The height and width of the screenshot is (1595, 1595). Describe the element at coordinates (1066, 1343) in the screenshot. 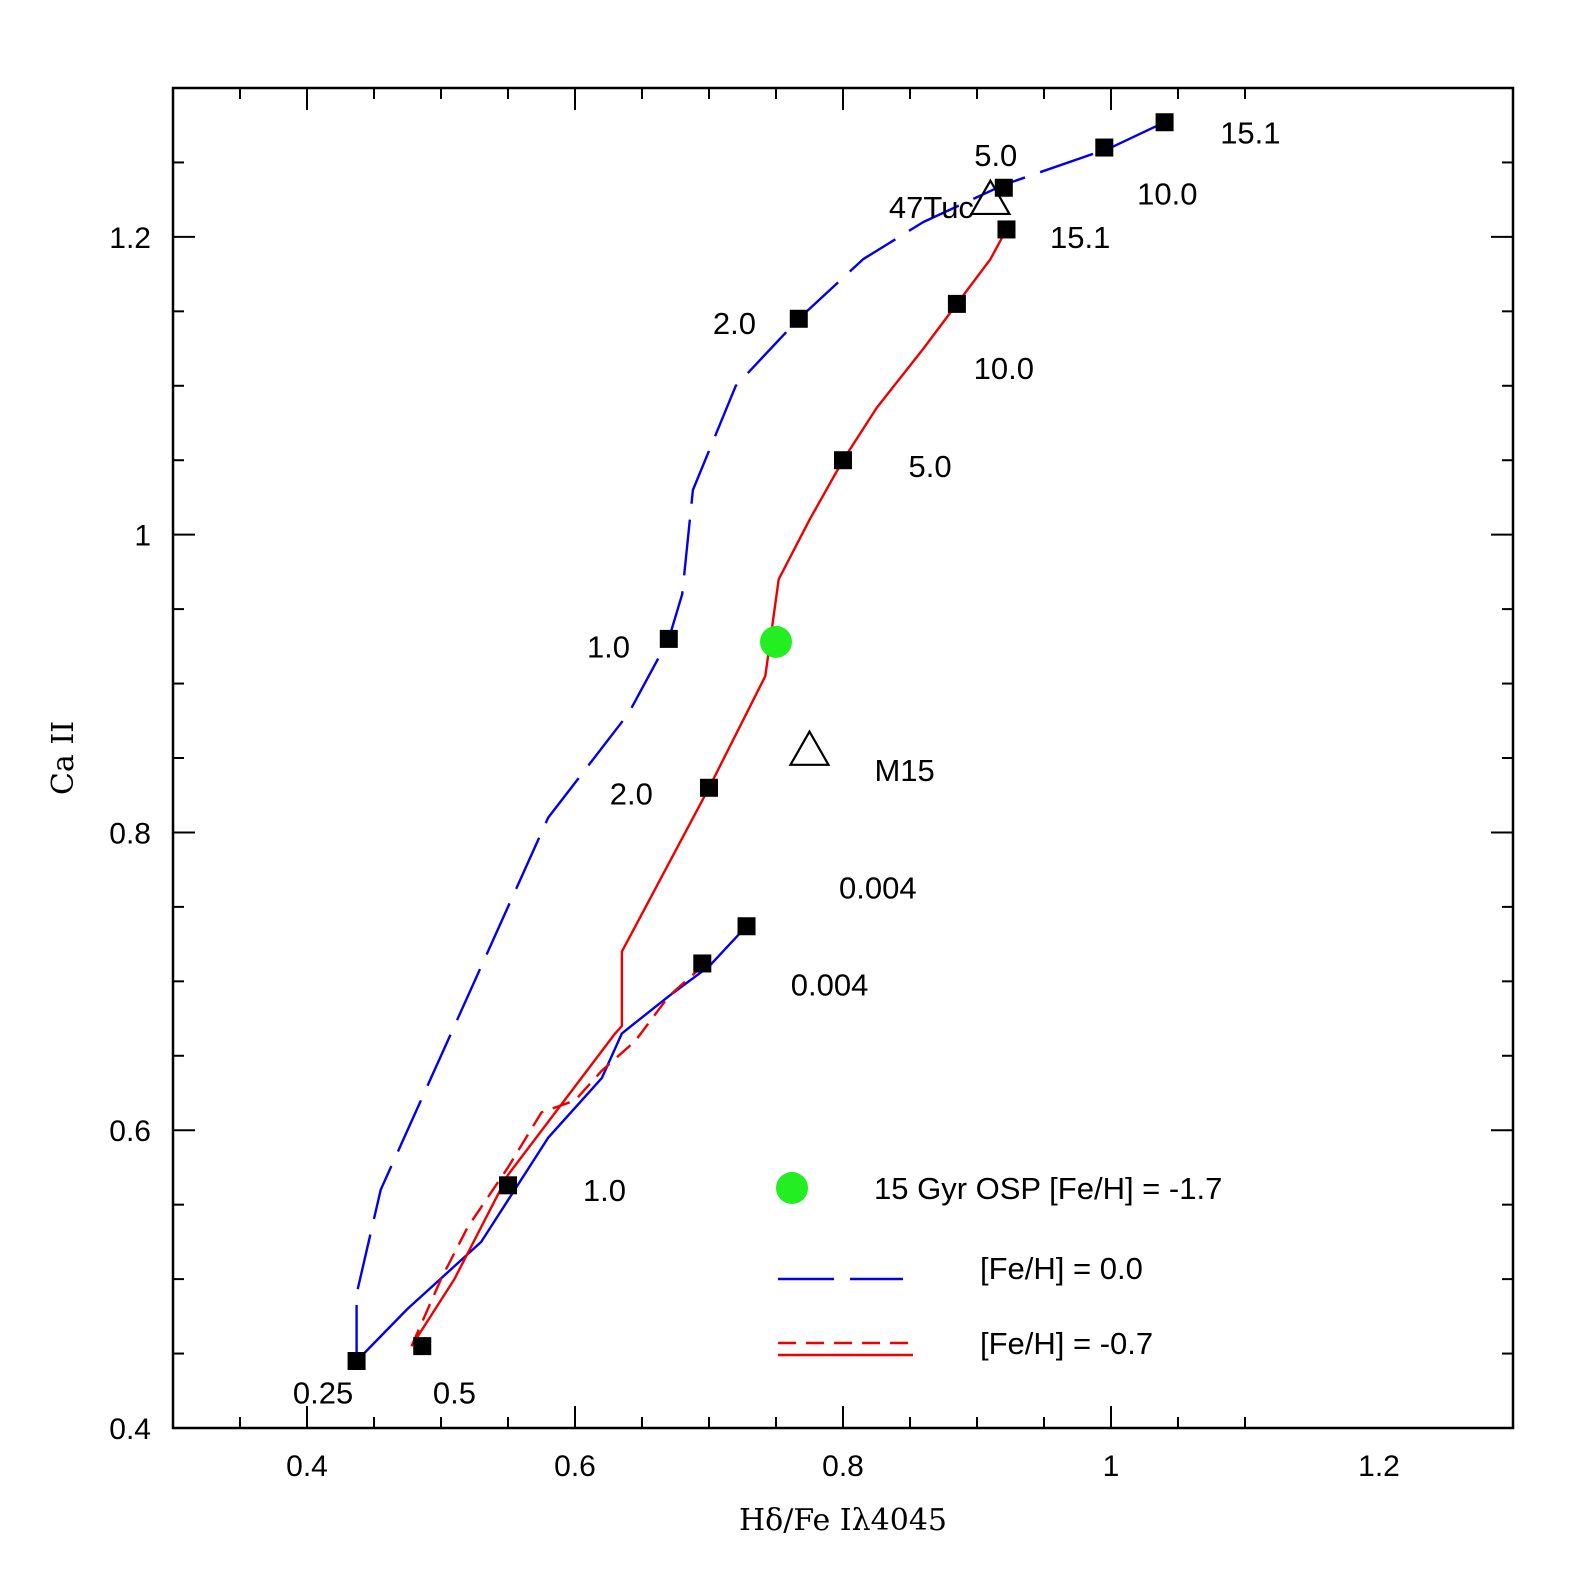

I see `legend-label: [Fe/H] = -0.7` at that location.